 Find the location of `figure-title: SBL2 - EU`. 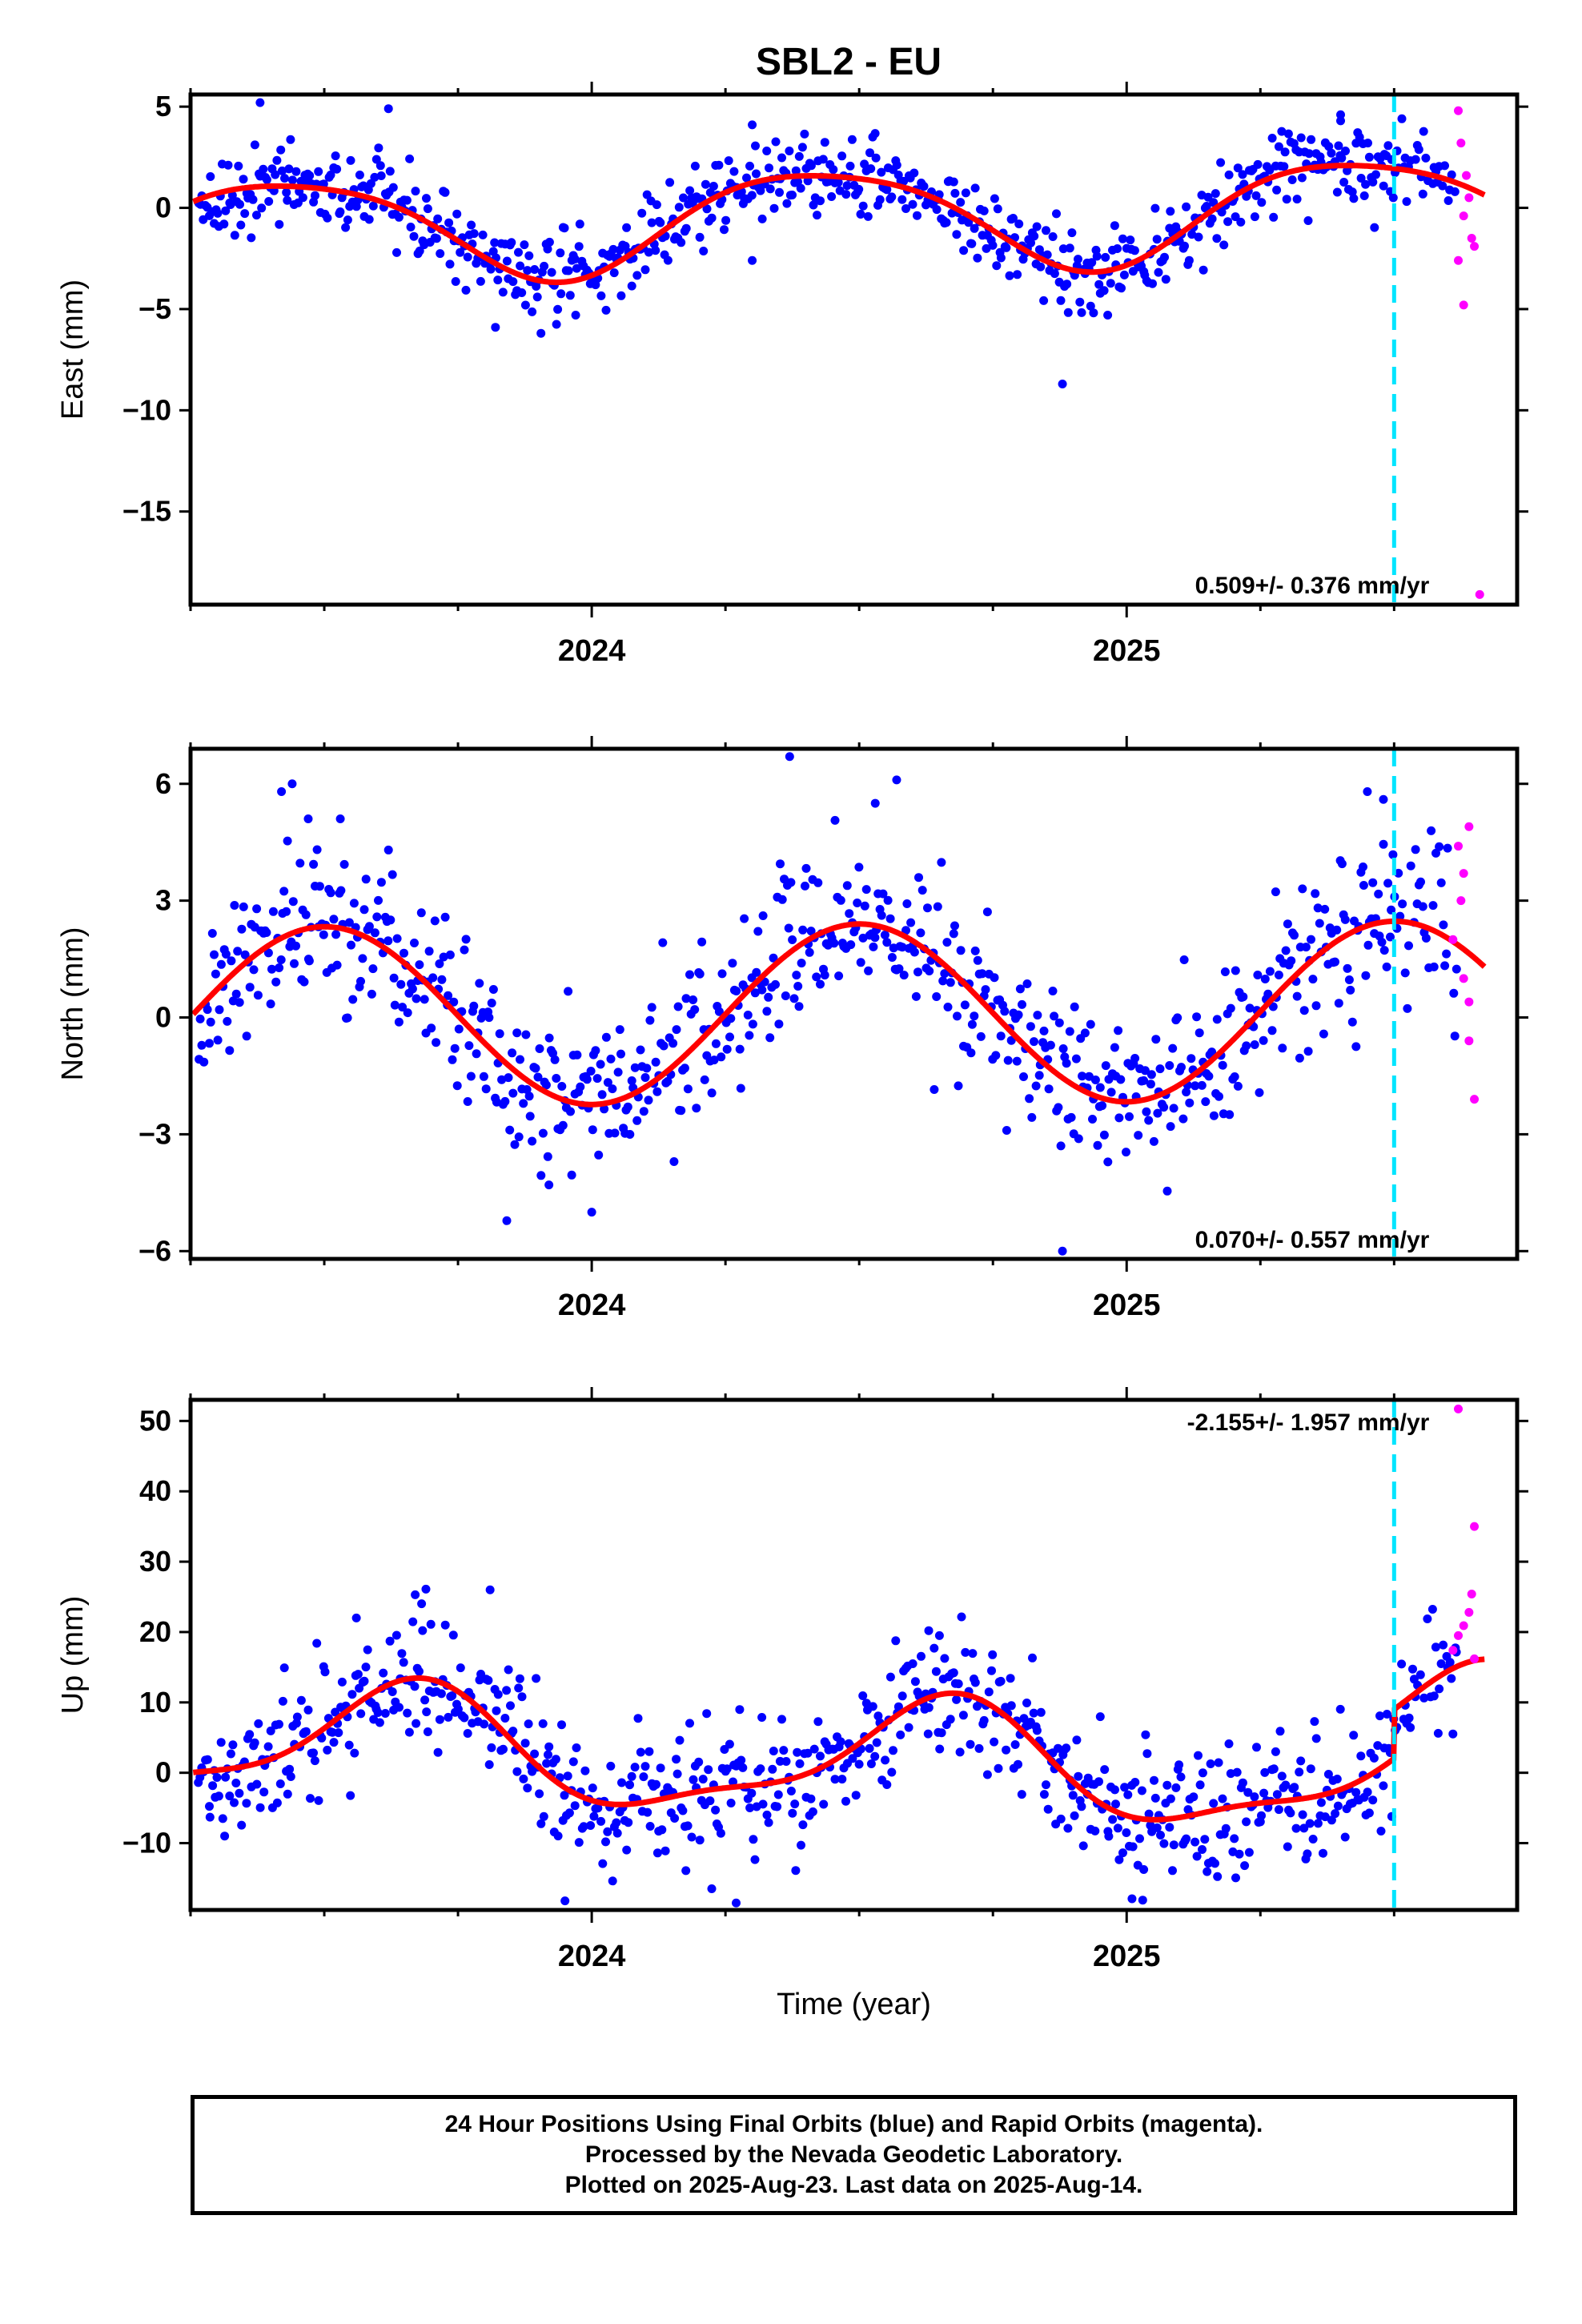

figure-title: SBL2 - EU is located at coordinates (849, 62).